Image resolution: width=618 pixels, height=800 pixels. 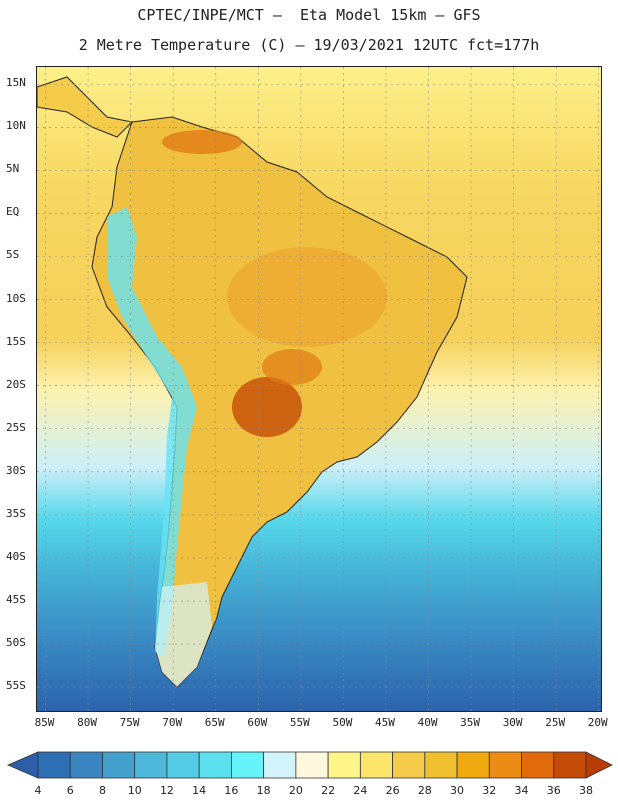 I want to click on colorbar-tick-label: 32, so click(x=489, y=790).